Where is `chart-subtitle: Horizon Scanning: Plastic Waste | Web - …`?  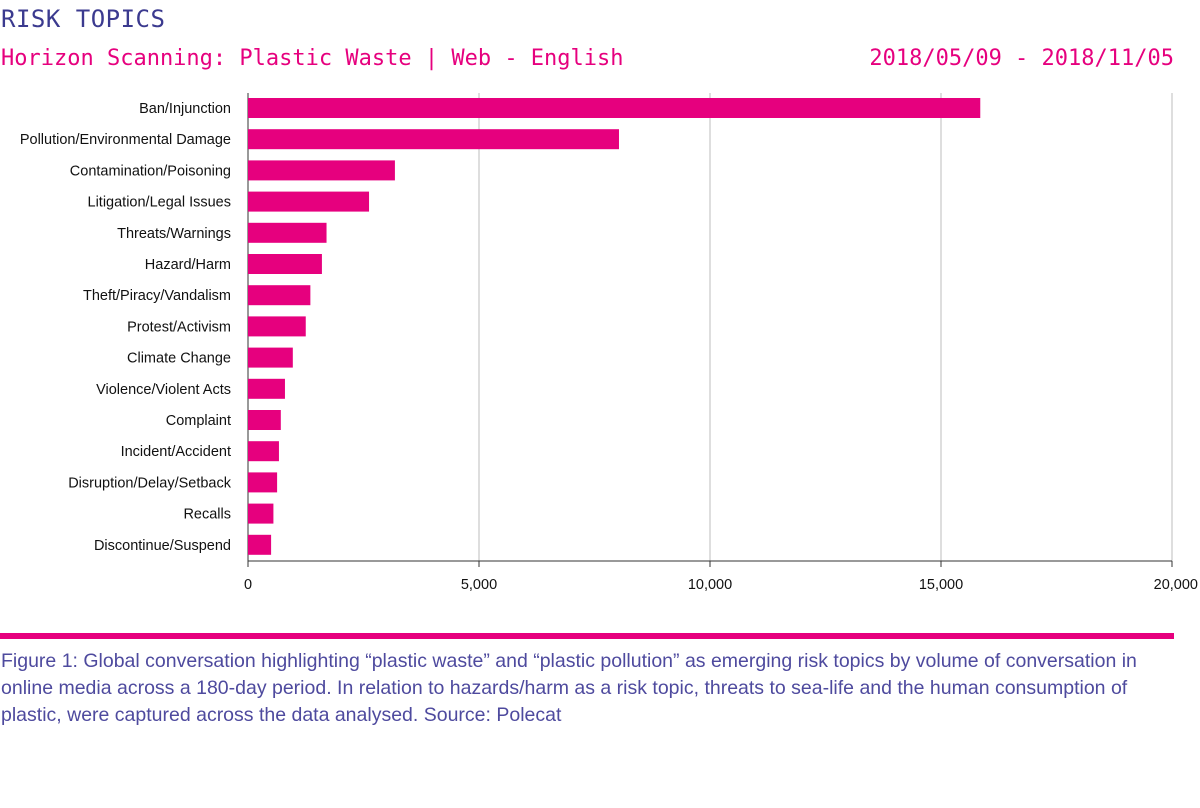
chart-subtitle: Horizon Scanning: Plastic Waste | Web - … is located at coordinates (312, 58).